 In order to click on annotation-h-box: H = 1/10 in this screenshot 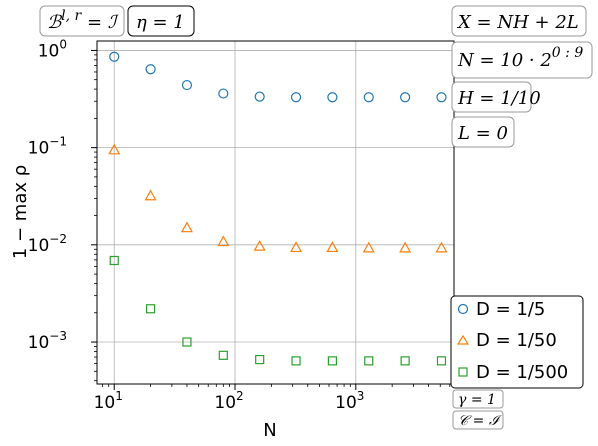, I will do `click(496, 97)`.